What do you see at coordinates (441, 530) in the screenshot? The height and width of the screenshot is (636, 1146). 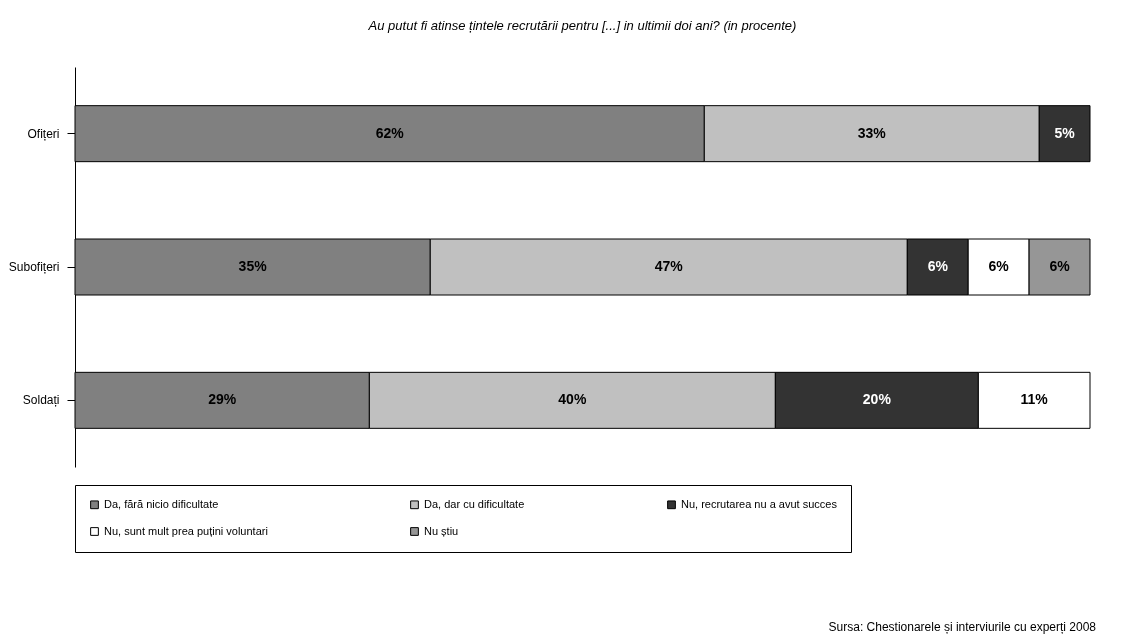 I see `legend-label: Nu știu` at bounding box center [441, 530].